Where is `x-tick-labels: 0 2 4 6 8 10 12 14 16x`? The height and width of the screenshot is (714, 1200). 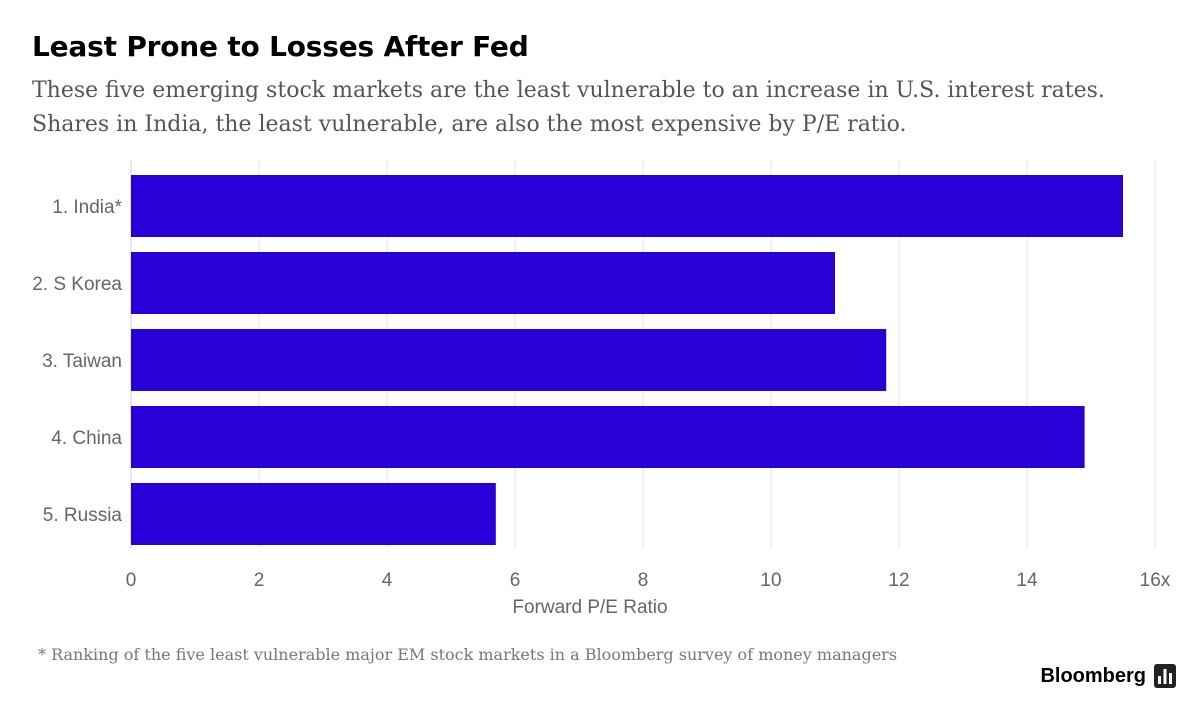
x-tick-labels: 0 2 4 6 8 10 12 14 16x is located at coordinates (648, 580).